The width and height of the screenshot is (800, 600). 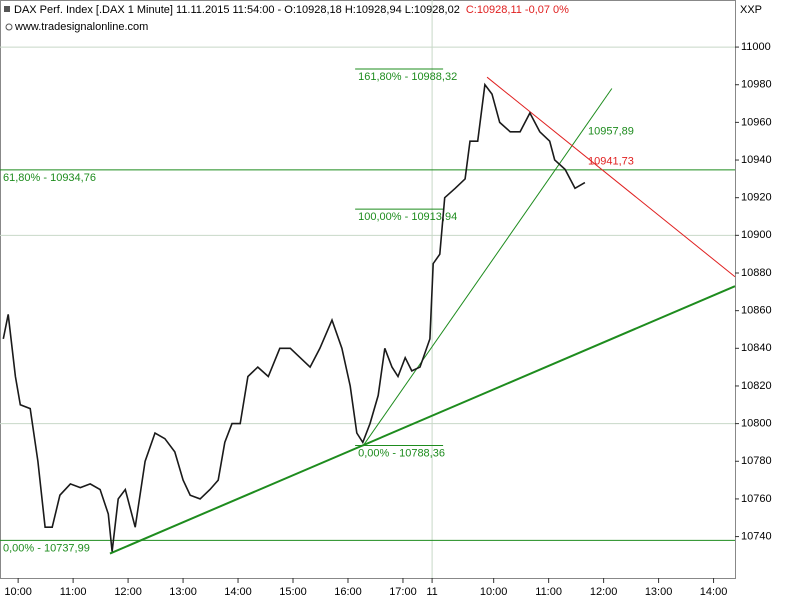 What do you see at coordinates (293, 592) in the screenshot?
I see `x-tick-label: 15:00` at bounding box center [293, 592].